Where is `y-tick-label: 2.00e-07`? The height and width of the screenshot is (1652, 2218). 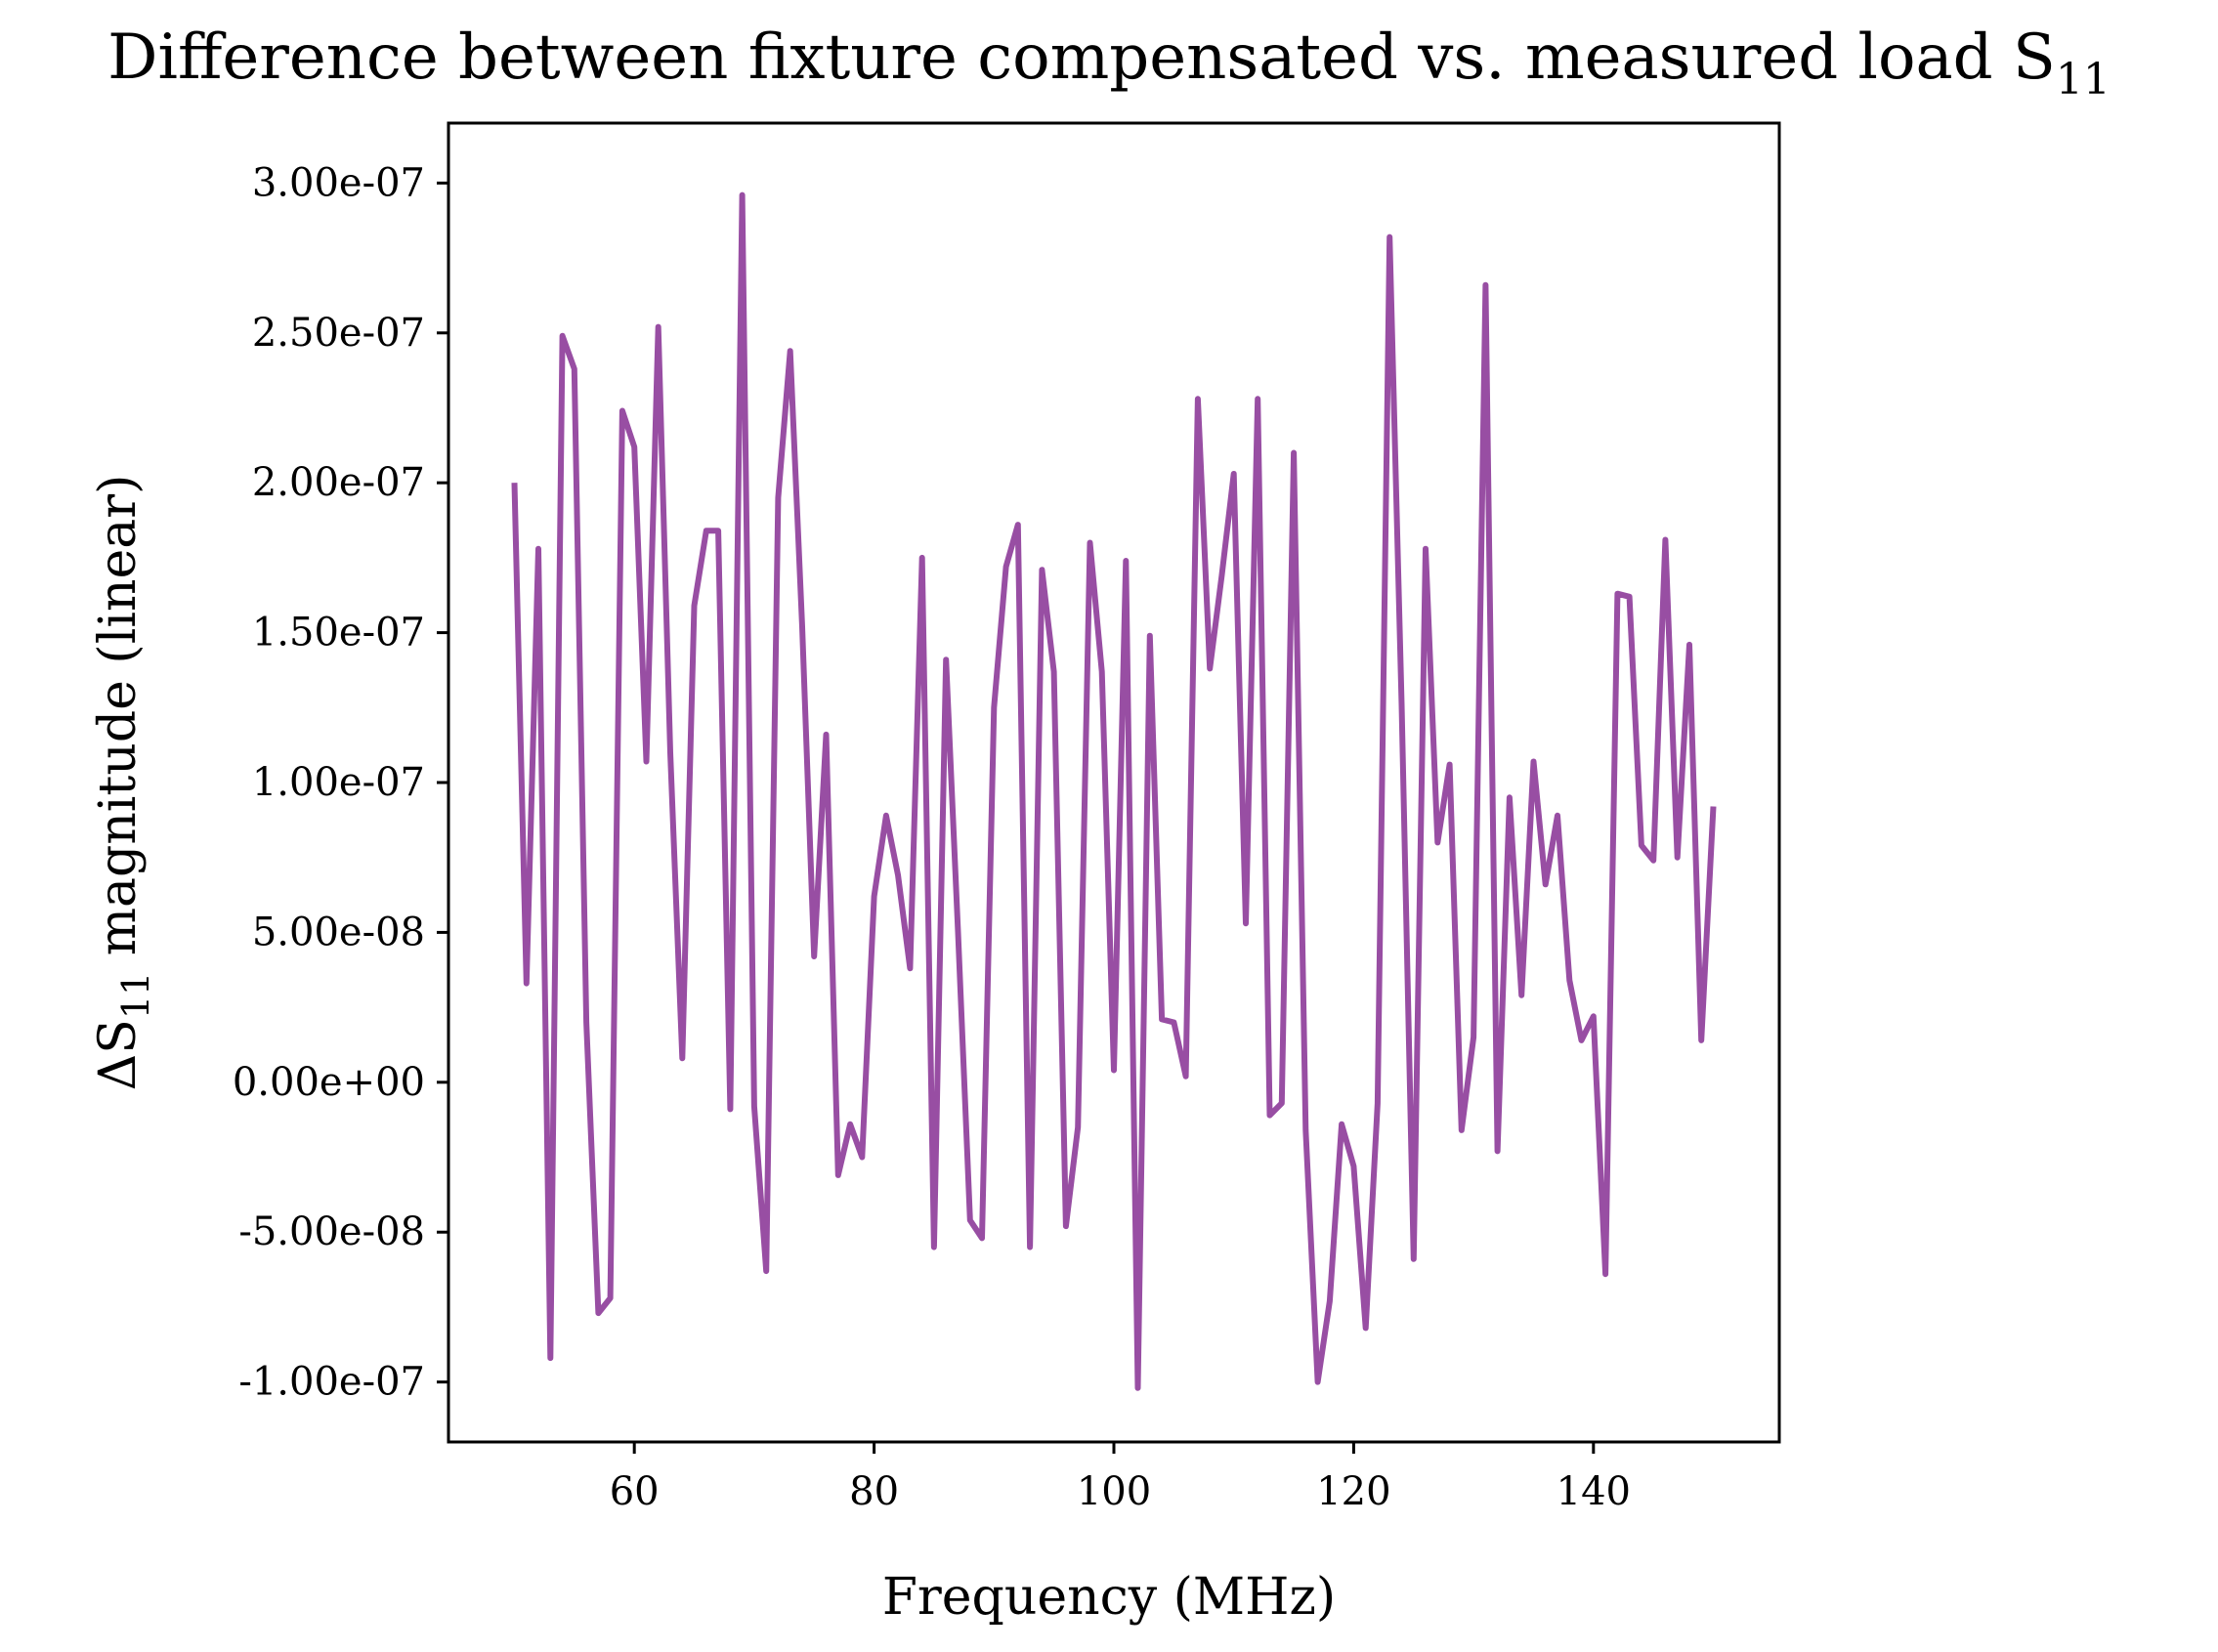 y-tick-label: 2.00e-07 is located at coordinates (338, 482).